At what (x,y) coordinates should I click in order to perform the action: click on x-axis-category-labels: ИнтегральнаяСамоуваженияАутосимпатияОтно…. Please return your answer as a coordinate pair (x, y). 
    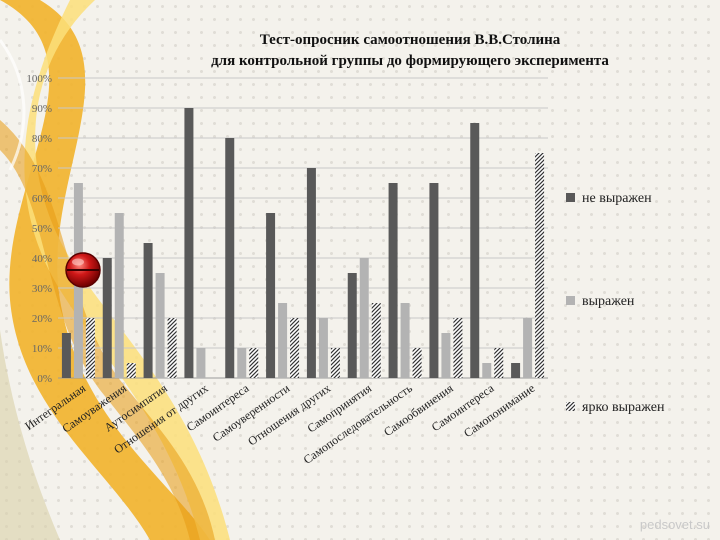
    Looking at the image, I should click on (279, 424).